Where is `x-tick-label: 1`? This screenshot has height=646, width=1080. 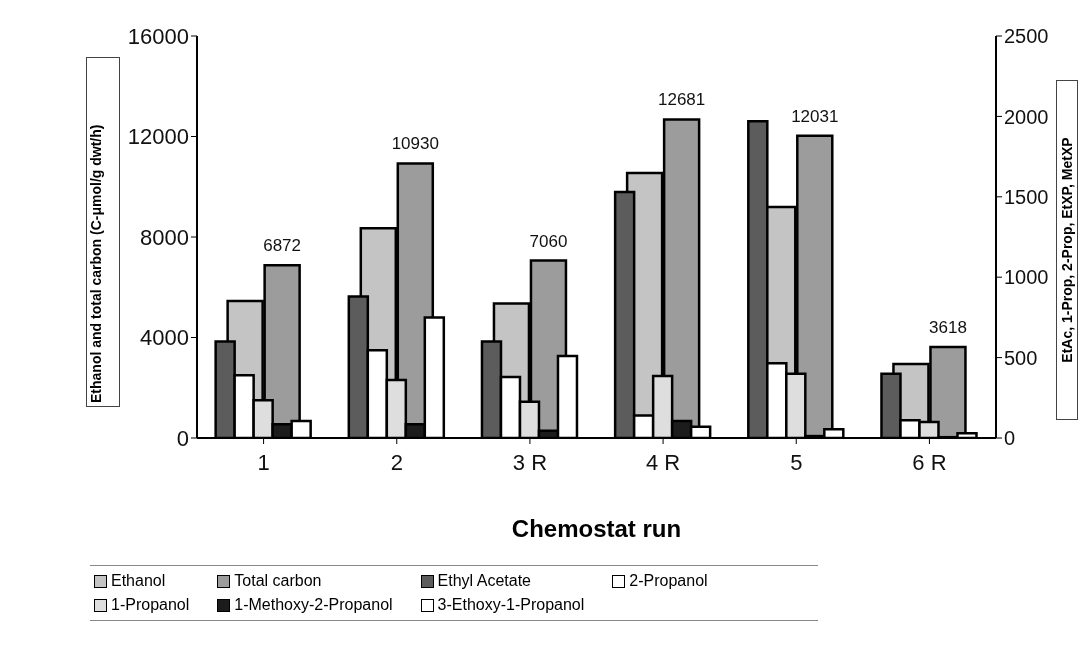
x-tick-label: 1 is located at coordinates (263, 462).